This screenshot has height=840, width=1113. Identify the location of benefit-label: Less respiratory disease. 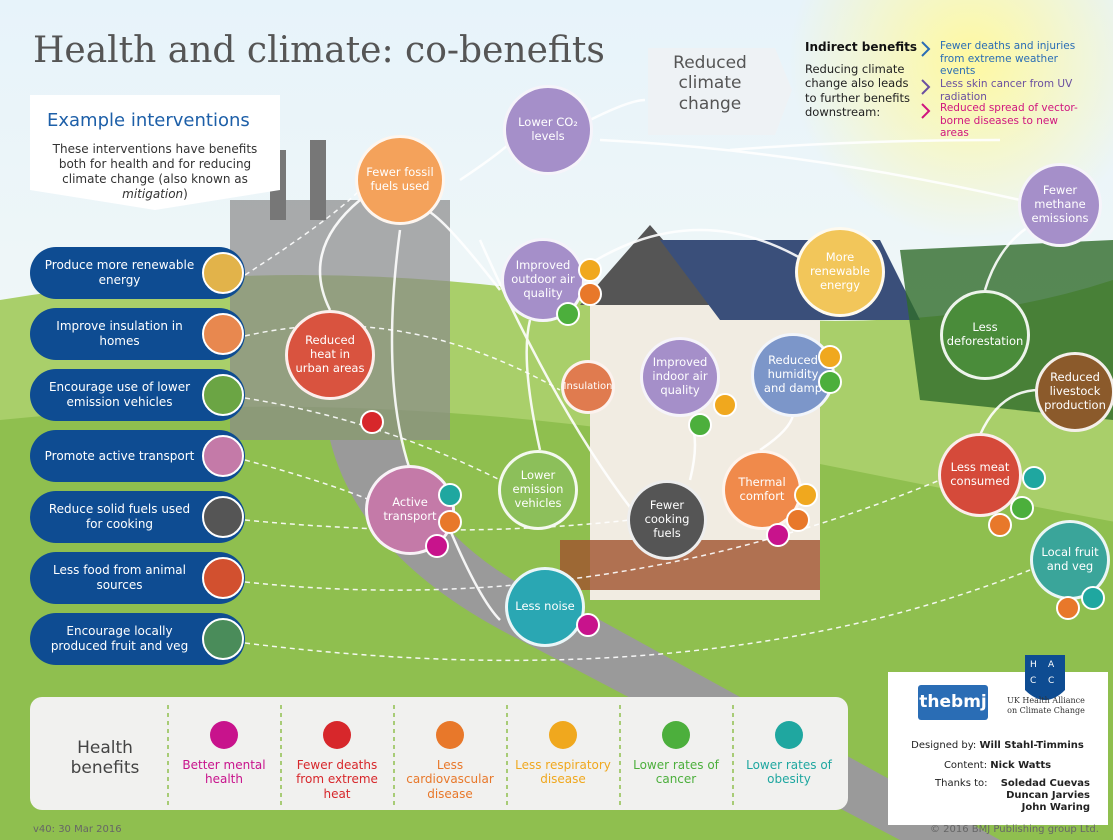
(563, 772).